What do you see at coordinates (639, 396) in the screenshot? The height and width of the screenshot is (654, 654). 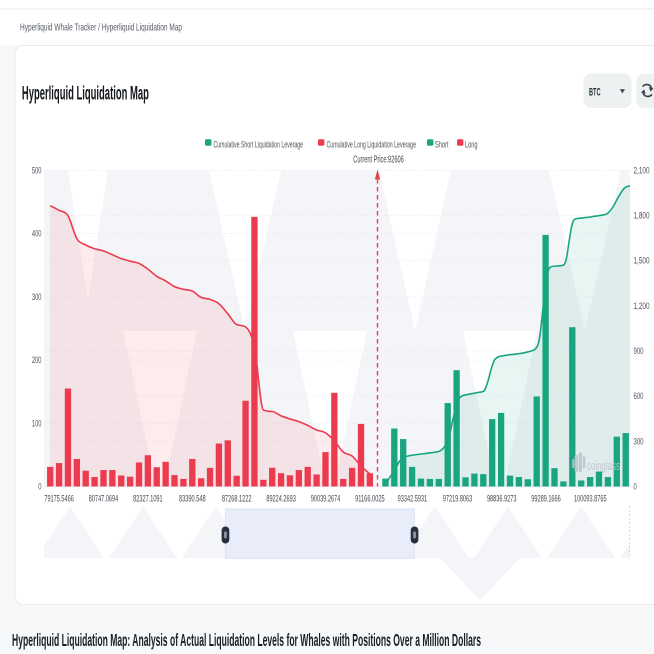 I see `svg-text: 600` at bounding box center [639, 396].